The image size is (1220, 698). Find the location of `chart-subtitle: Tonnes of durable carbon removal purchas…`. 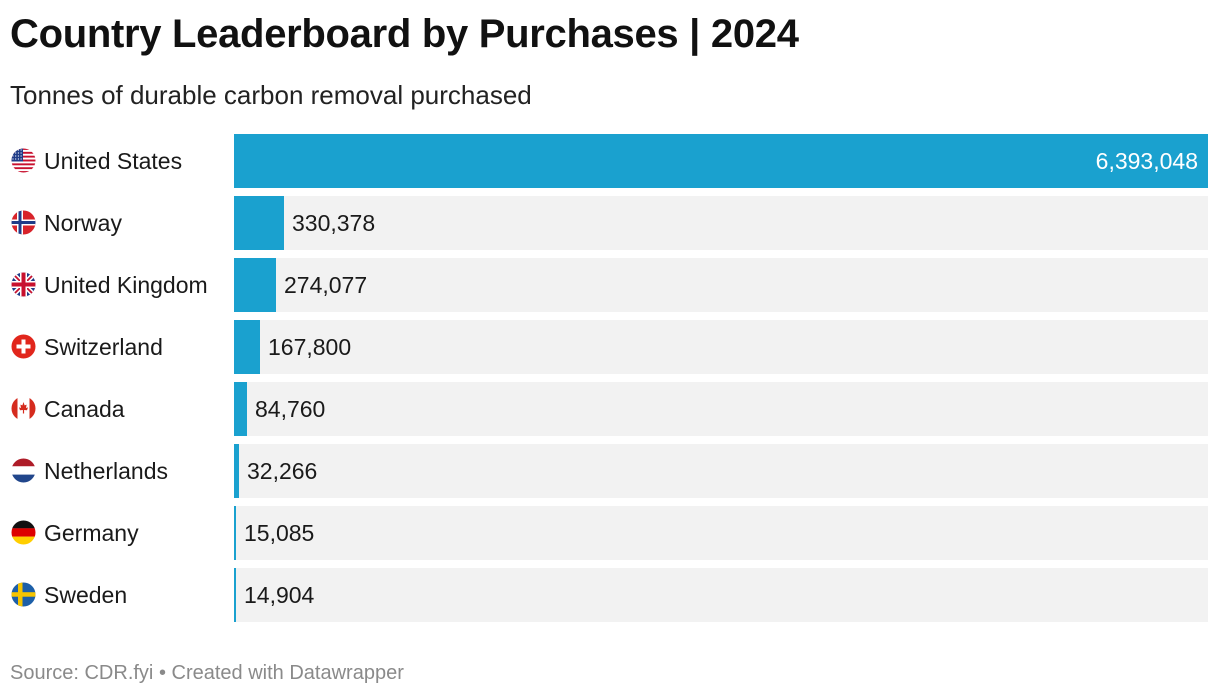

chart-subtitle: Tonnes of durable carbon removal purchas… is located at coordinates (271, 95).